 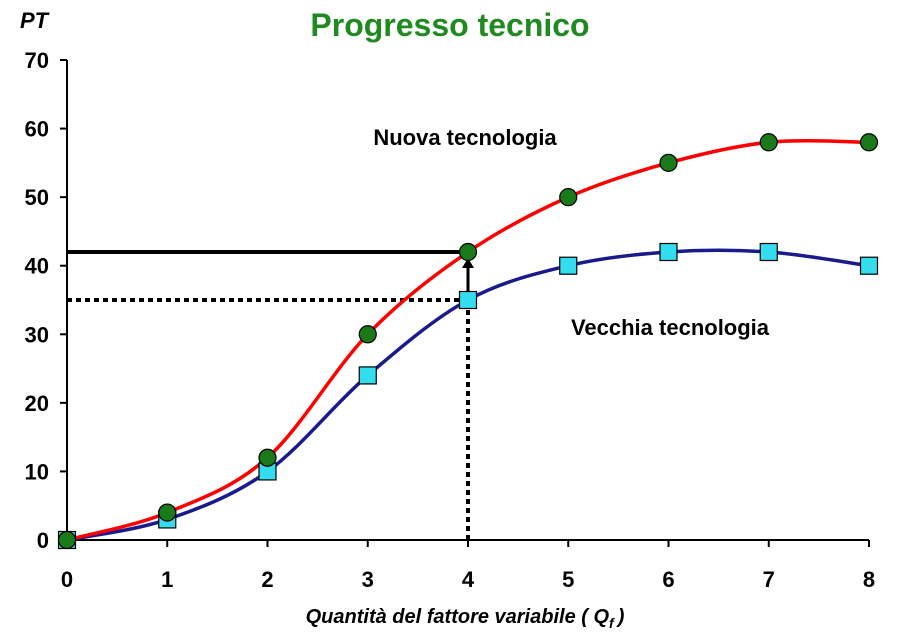 I want to click on y-tick-label: 70, so click(x=37, y=60).